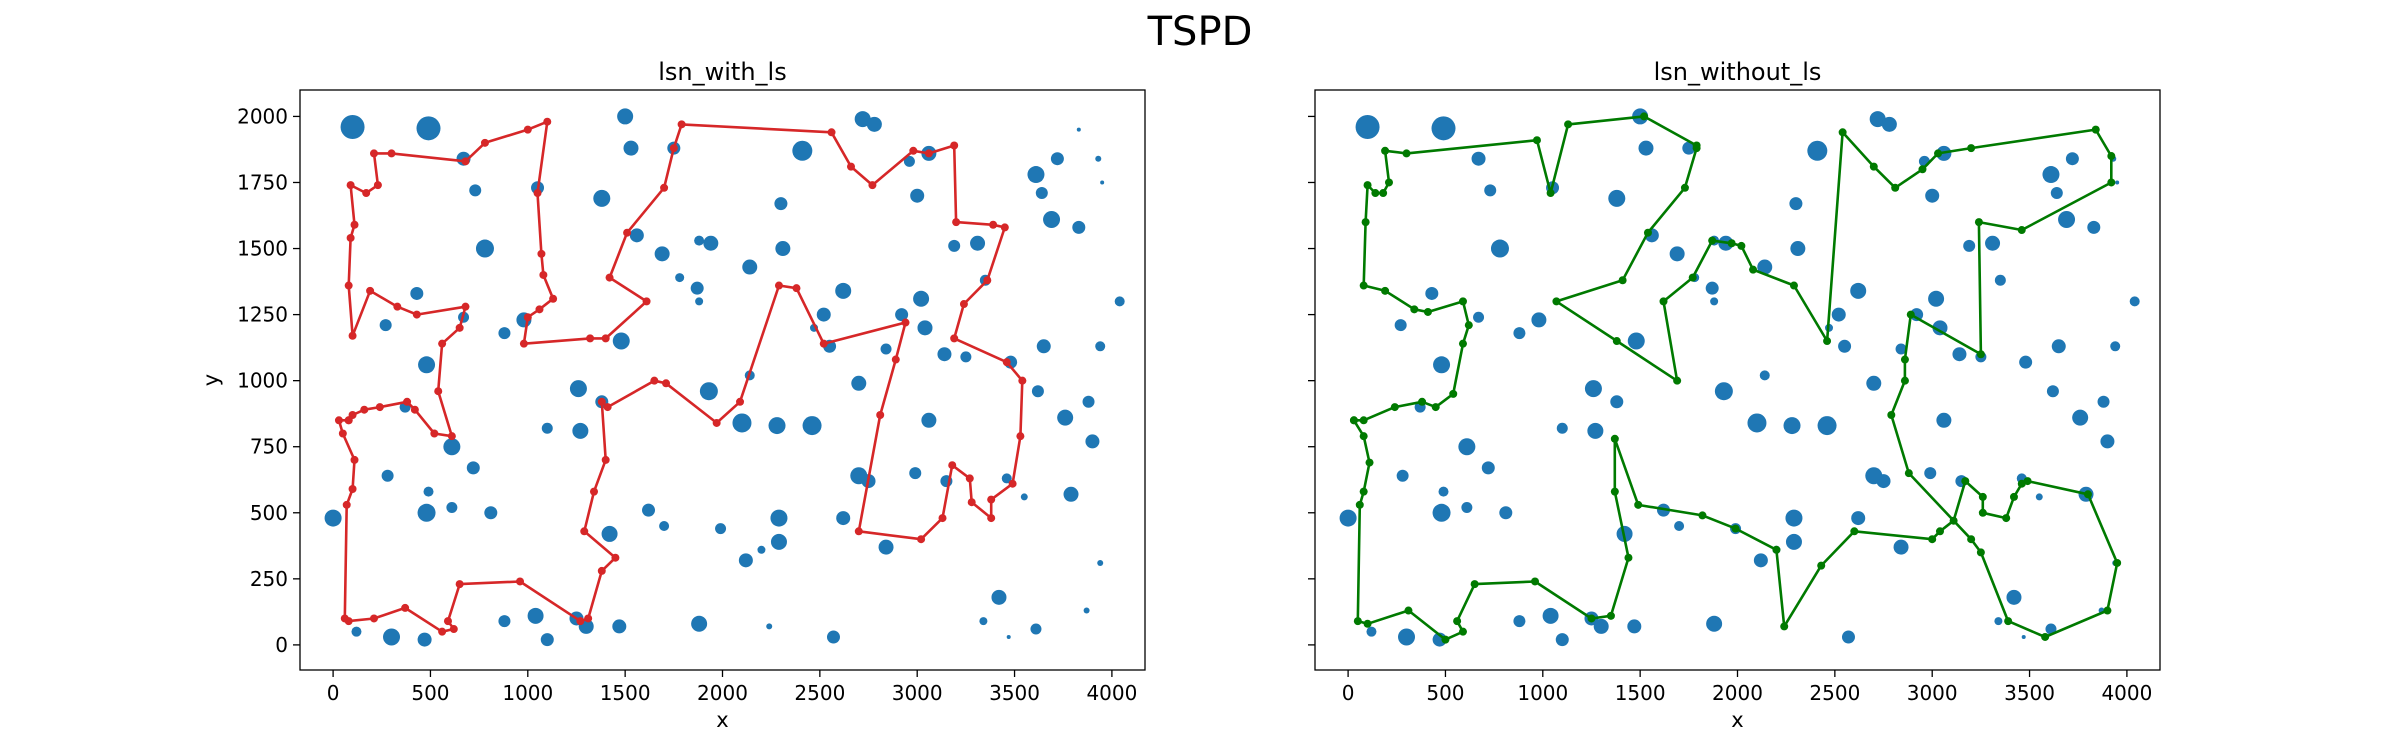 This screenshot has width=2400, height=750. What do you see at coordinates (1738, 72) in the screenshot?
I see `panel-title: lsn_without_ls` at bounding box center [1738, 72].